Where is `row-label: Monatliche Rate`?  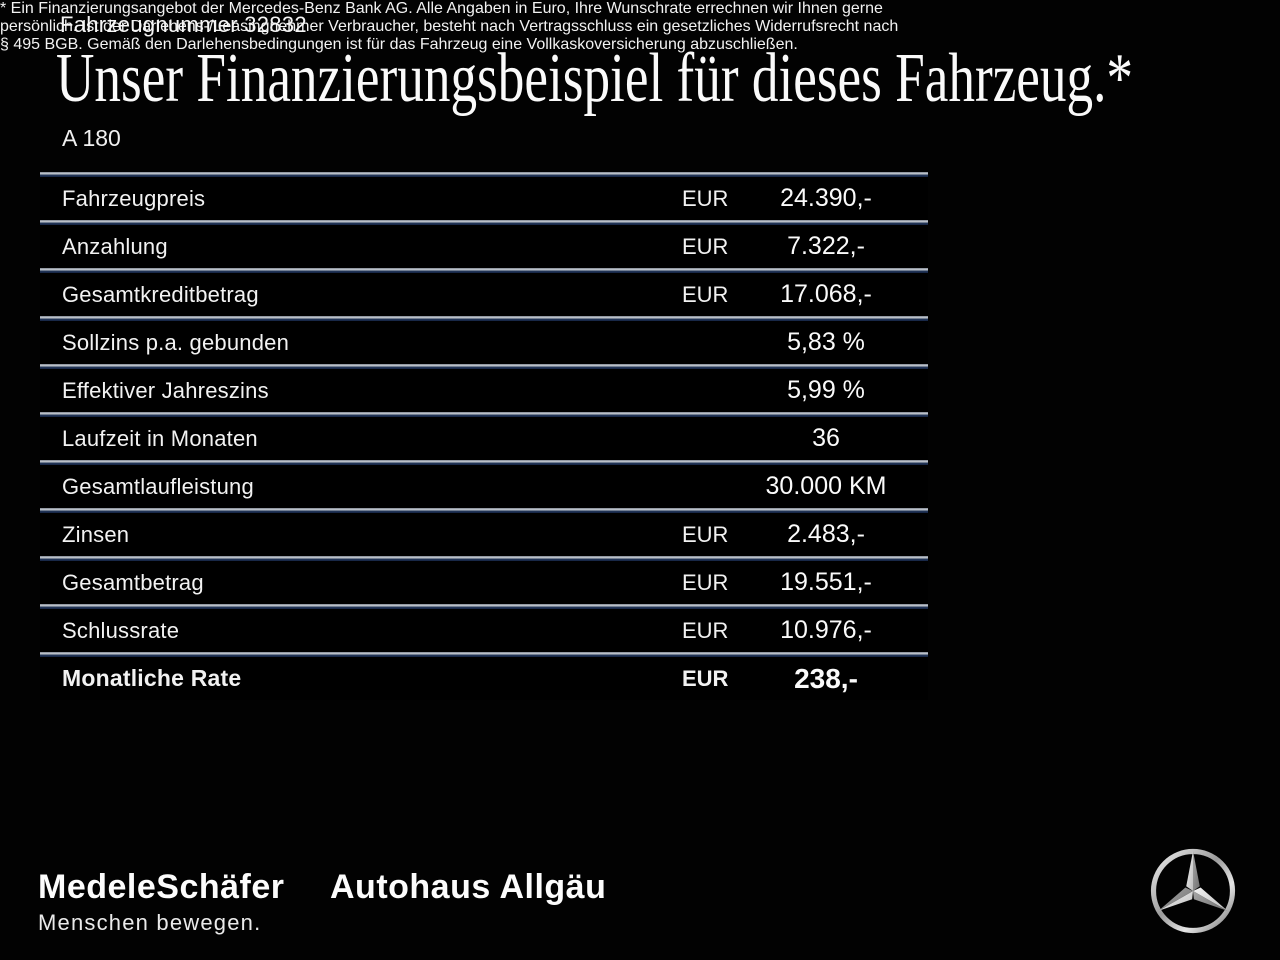
row-label: Monatliche Rate is located at coordinates (152, 678).